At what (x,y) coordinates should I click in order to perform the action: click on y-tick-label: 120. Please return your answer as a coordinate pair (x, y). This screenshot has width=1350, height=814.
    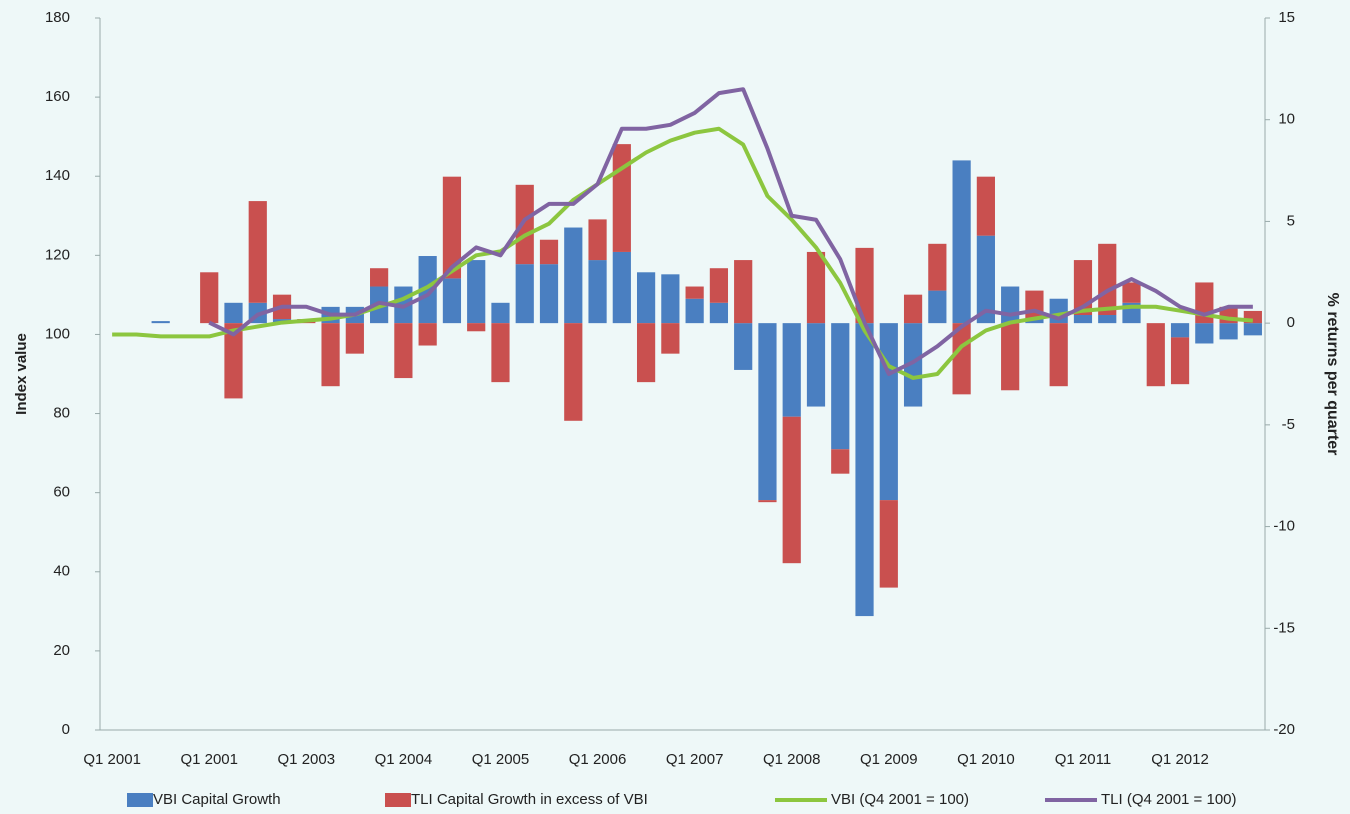
    Looking at the image, I should click on (57, 254).